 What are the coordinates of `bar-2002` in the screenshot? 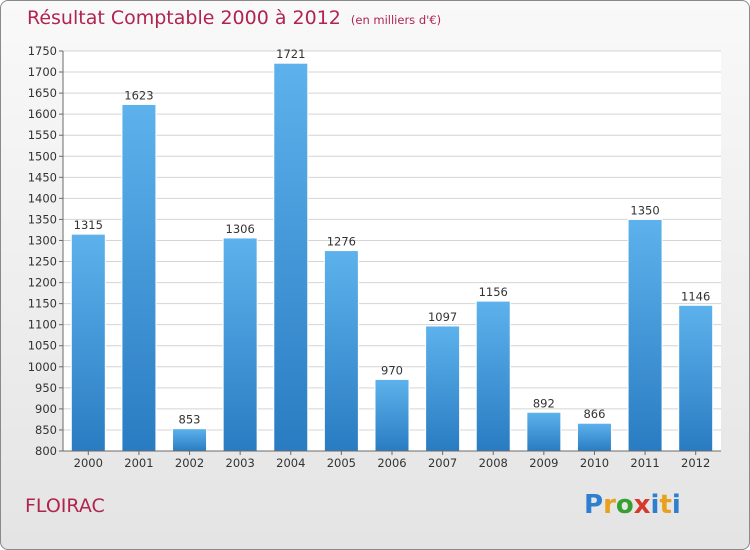 It's located at (190, 440).